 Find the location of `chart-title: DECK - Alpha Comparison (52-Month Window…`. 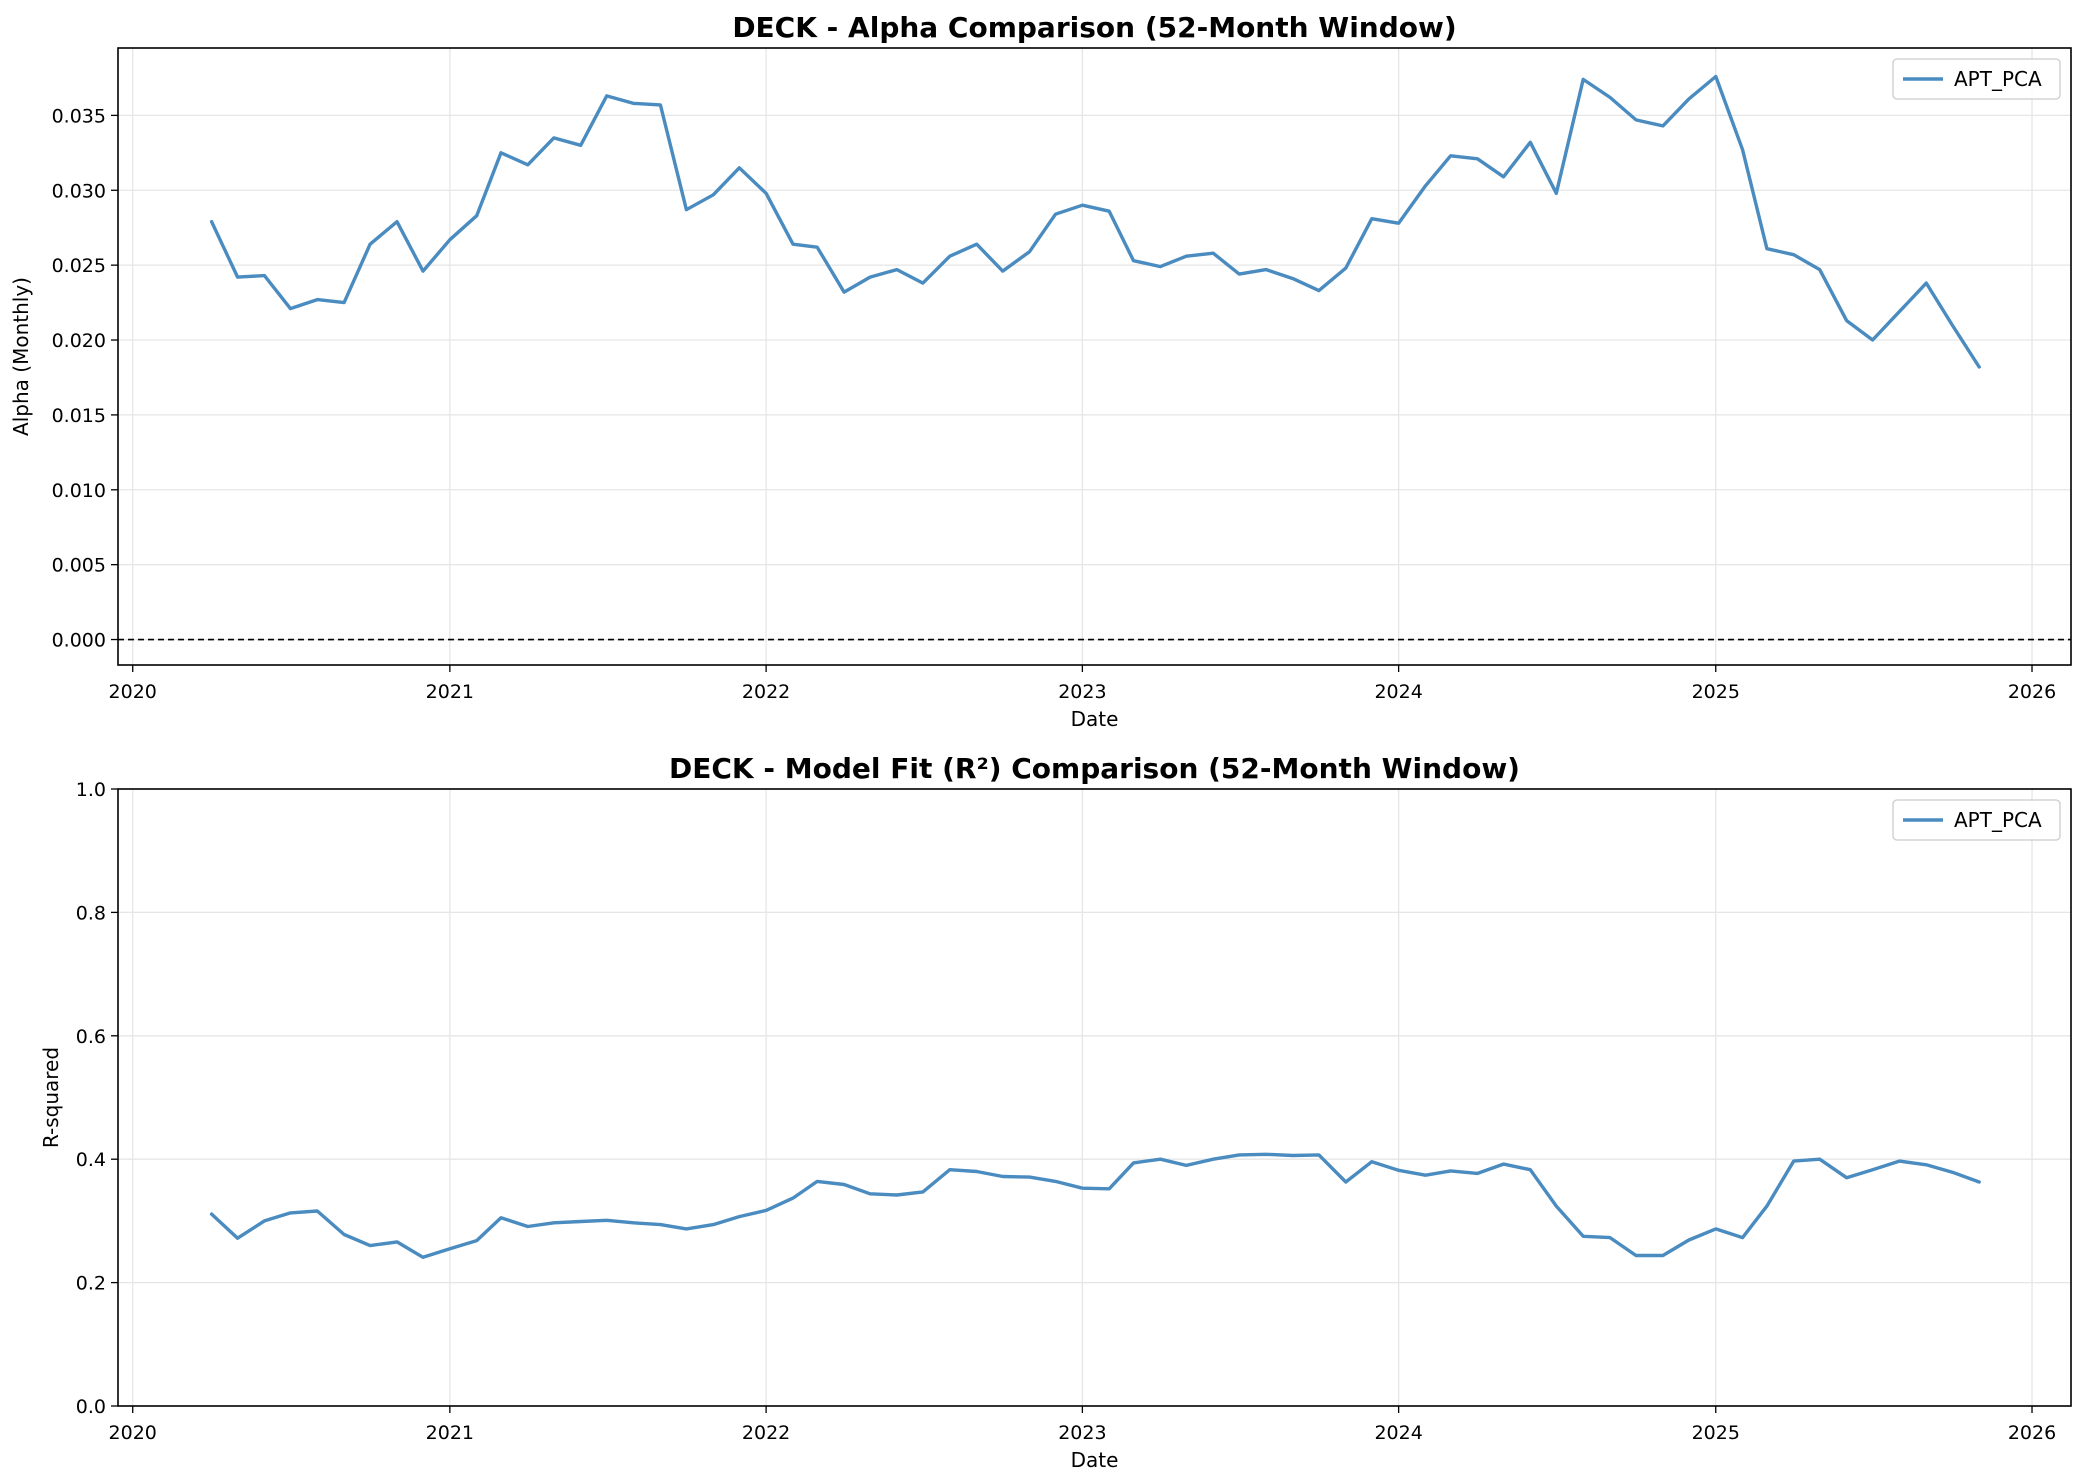

chart-title: DECK - Alpha Comparison (52-Month Window… is located at coordinates (1094, 27).